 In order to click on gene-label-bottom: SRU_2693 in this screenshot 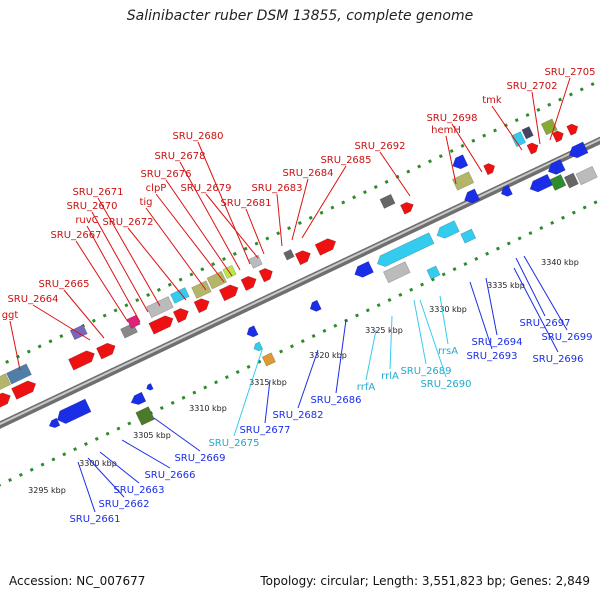, I will do `click(491, 356)`.